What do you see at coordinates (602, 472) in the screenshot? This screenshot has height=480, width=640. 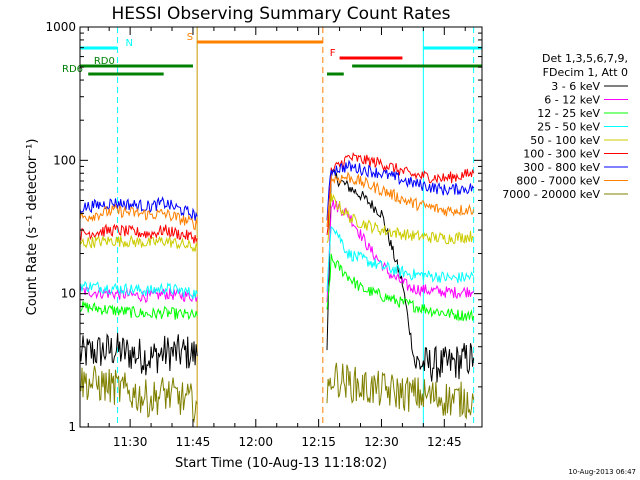 I see `footer-timestamp: 10-Aug-2013 06:47` at bounding box center [602, 472].